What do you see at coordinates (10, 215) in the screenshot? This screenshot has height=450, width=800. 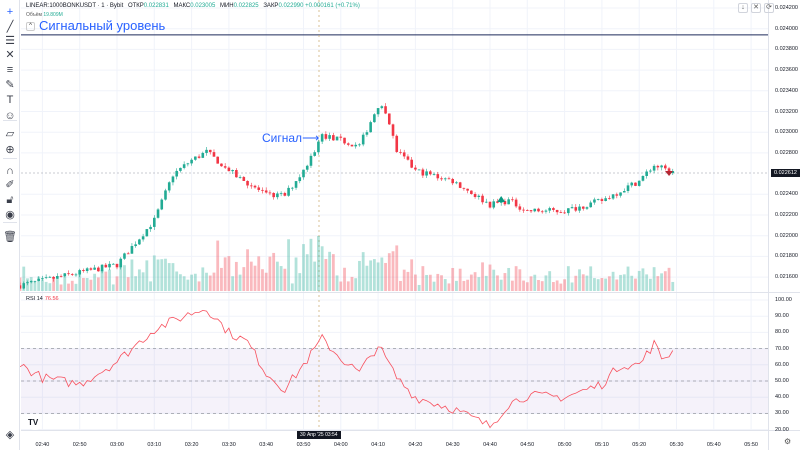 I see `eye-icon: ◉` at bounding box center [10, 215].